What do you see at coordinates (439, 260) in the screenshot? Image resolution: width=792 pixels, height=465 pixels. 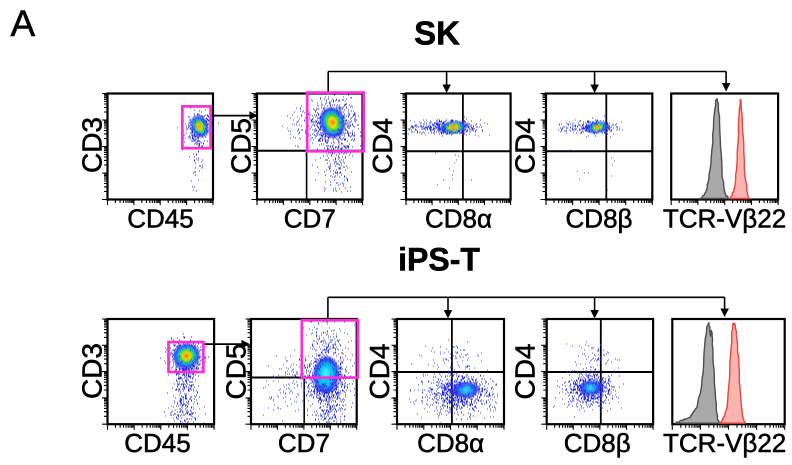 I see `svg-text: iPS-T` at bounding box center [439, 260].